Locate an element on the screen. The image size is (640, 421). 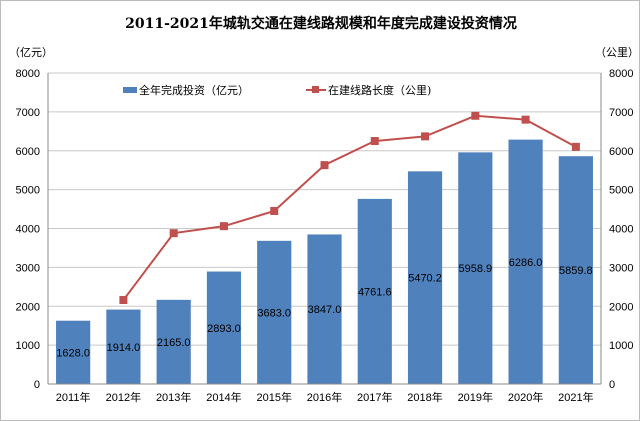
right-tick-label: 1000 is located at coordinates (621, 346).